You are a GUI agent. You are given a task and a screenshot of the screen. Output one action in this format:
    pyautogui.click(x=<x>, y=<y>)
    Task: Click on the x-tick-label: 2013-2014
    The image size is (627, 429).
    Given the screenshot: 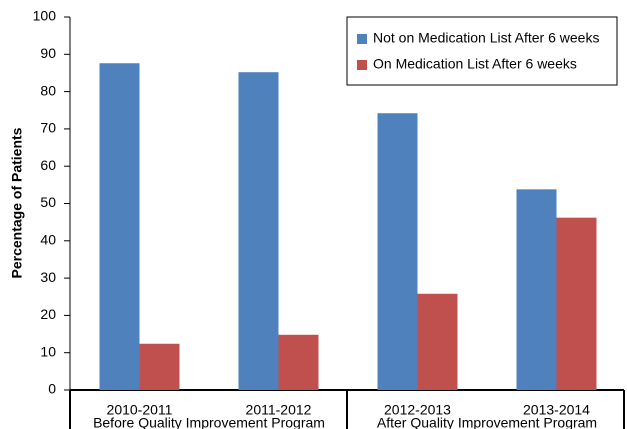 What is the action you would take?
    pyautogui.click(x=556, y=410)
    